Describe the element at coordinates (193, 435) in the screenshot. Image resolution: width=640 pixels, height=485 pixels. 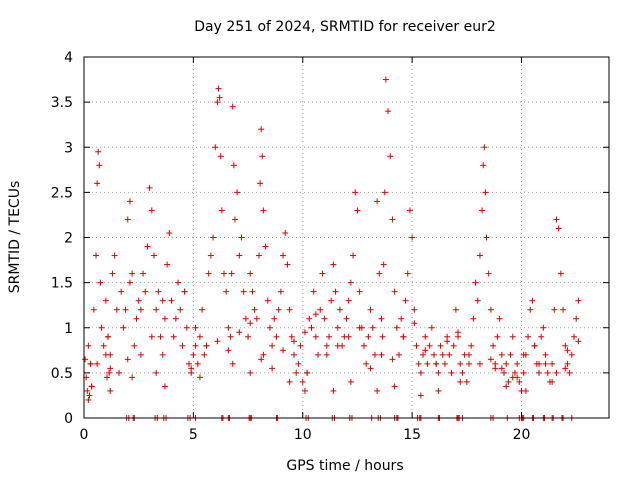
I see `x-tick-label: 5` at that location.